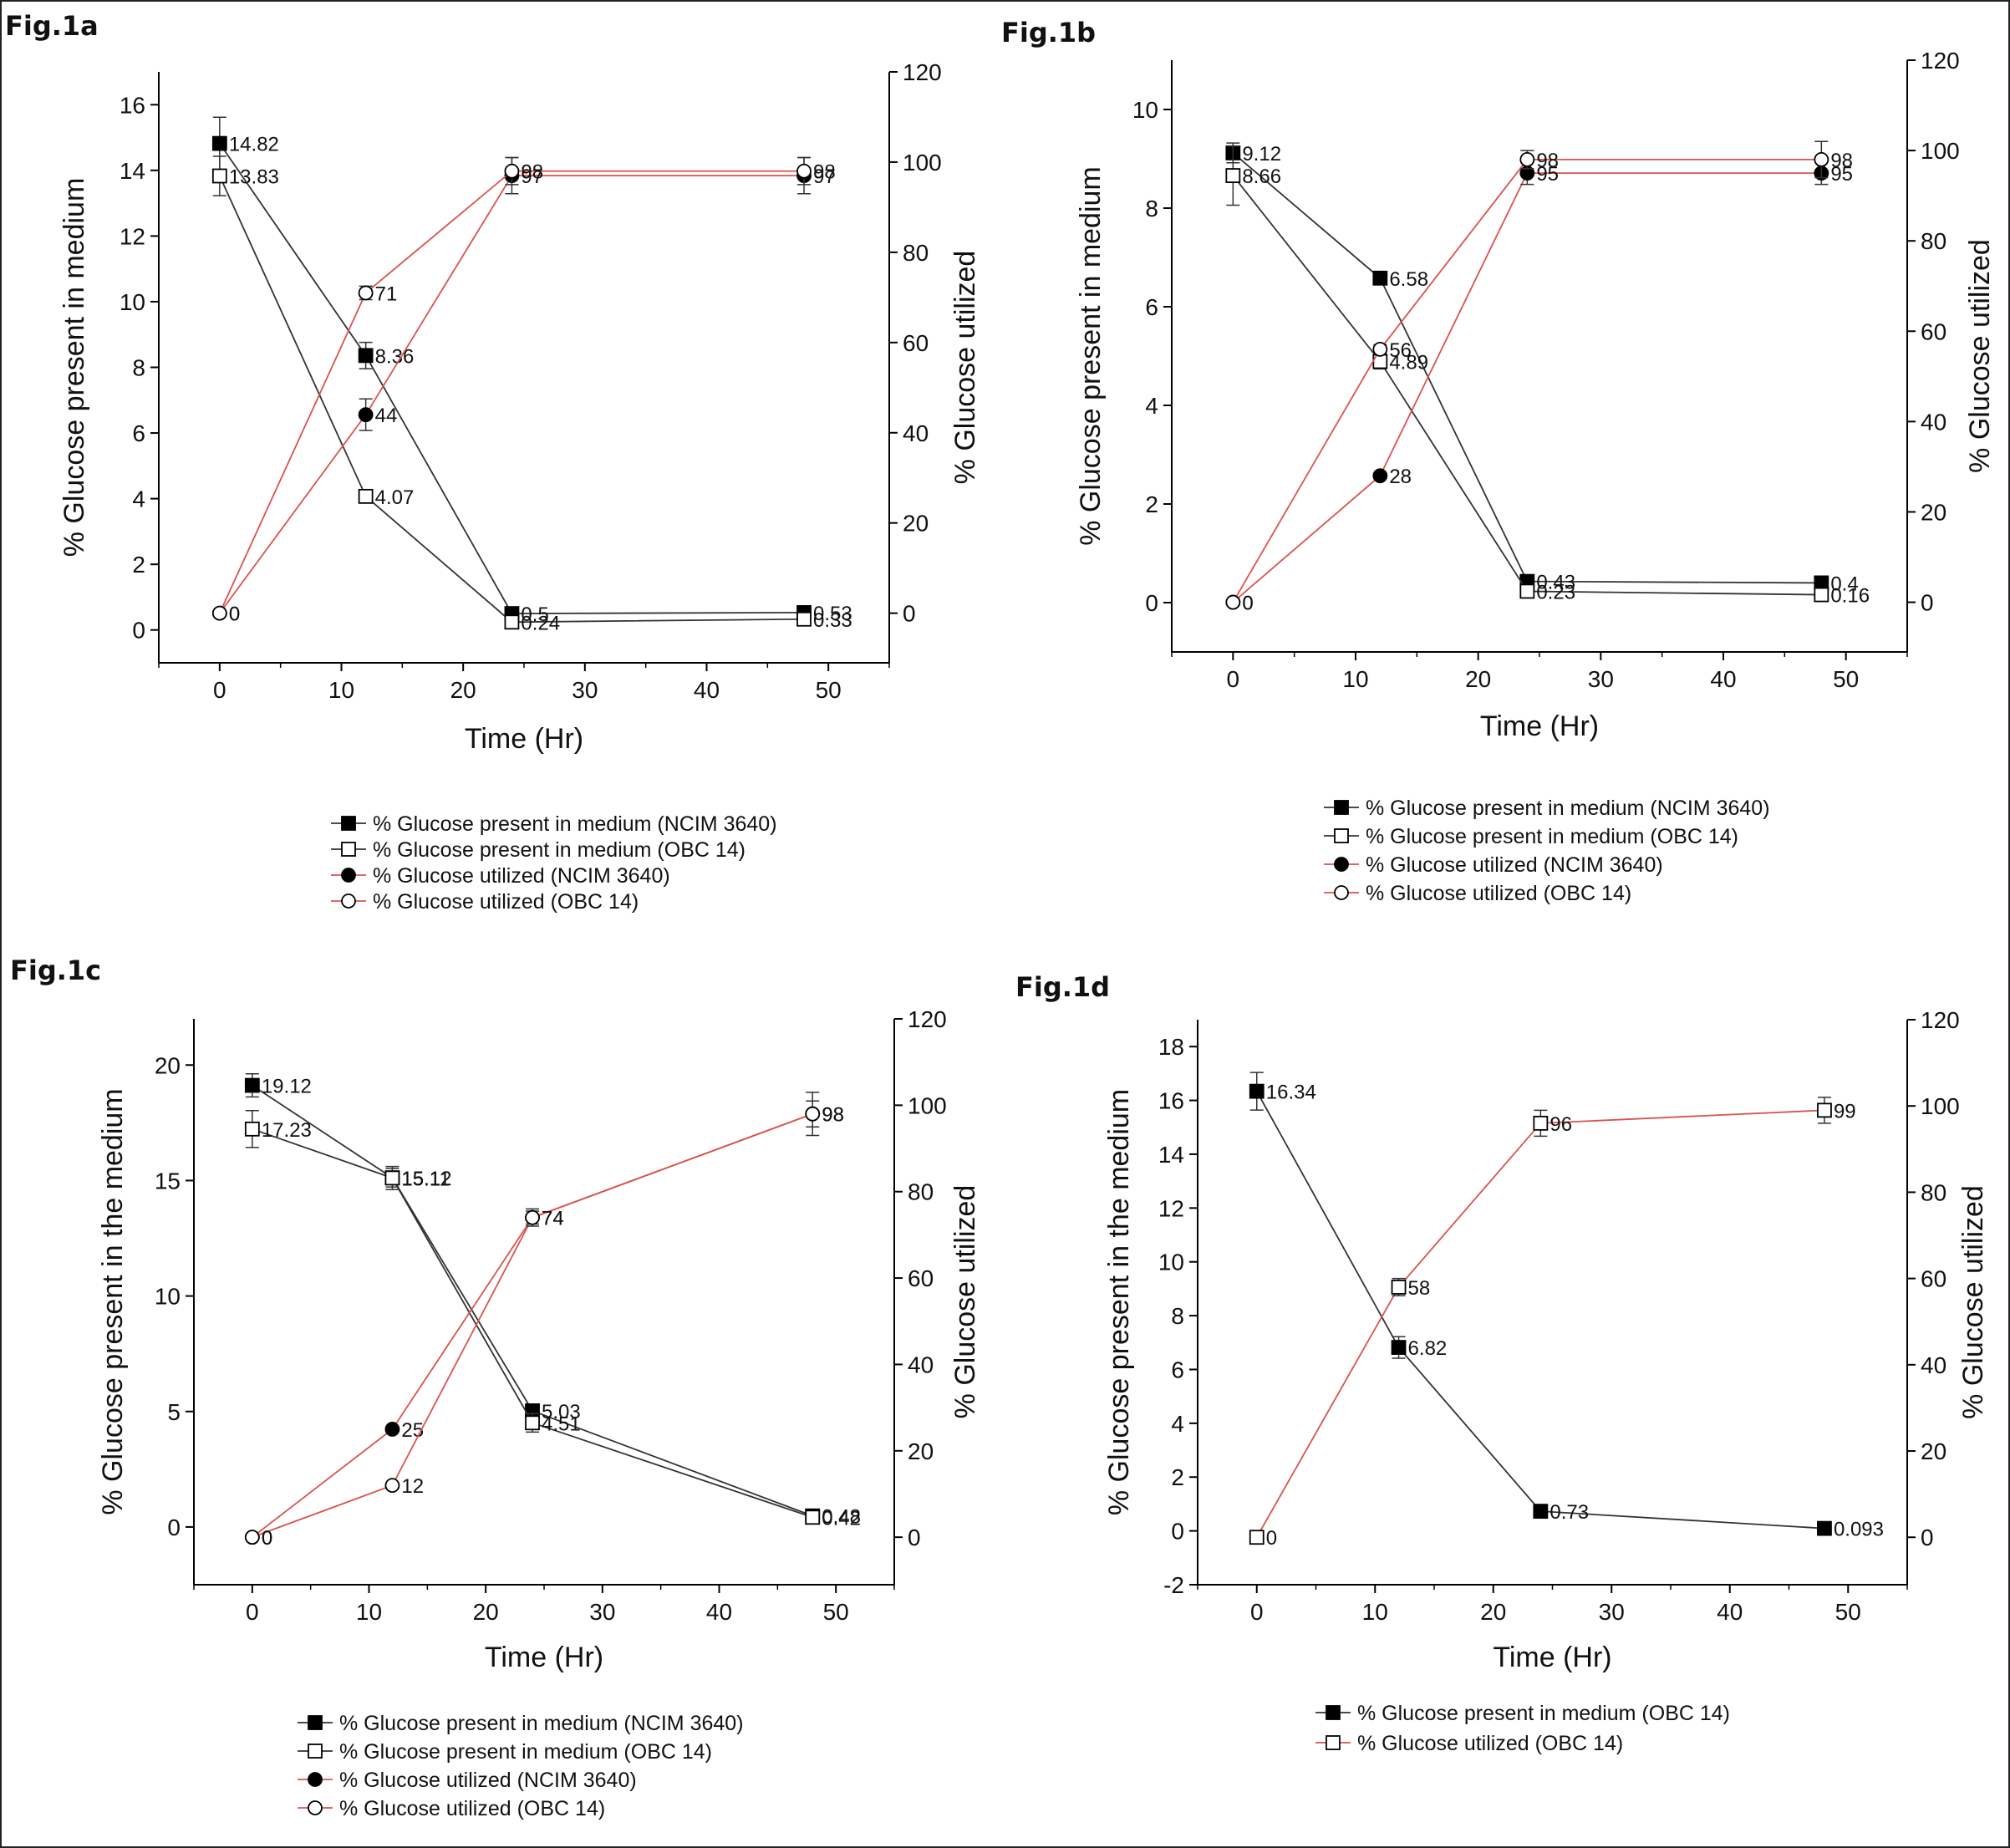  I want to click on y2-tick-label: 120, so click(1940, 1020).